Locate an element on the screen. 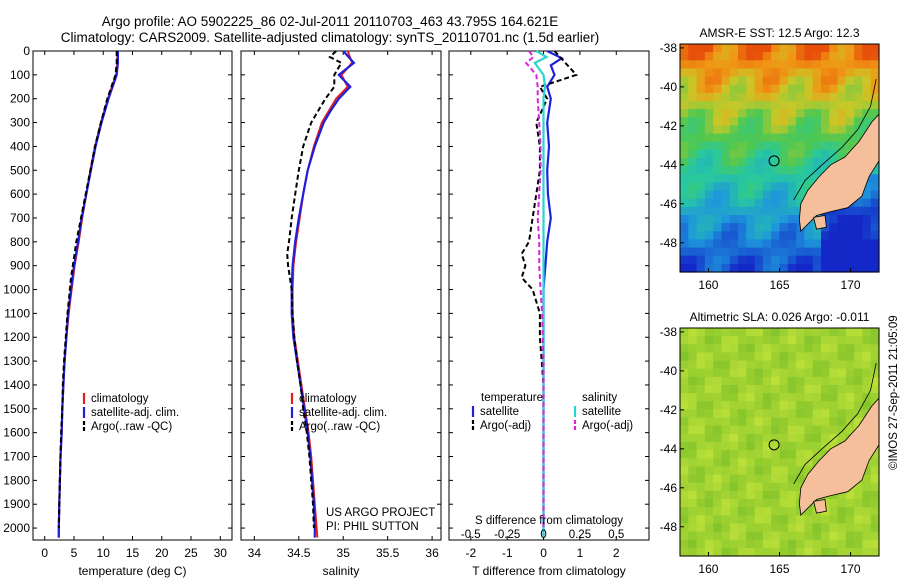 This screenshot has height=580, width=900. lat-tick-label: -48 is located at coordinates (669, 243).